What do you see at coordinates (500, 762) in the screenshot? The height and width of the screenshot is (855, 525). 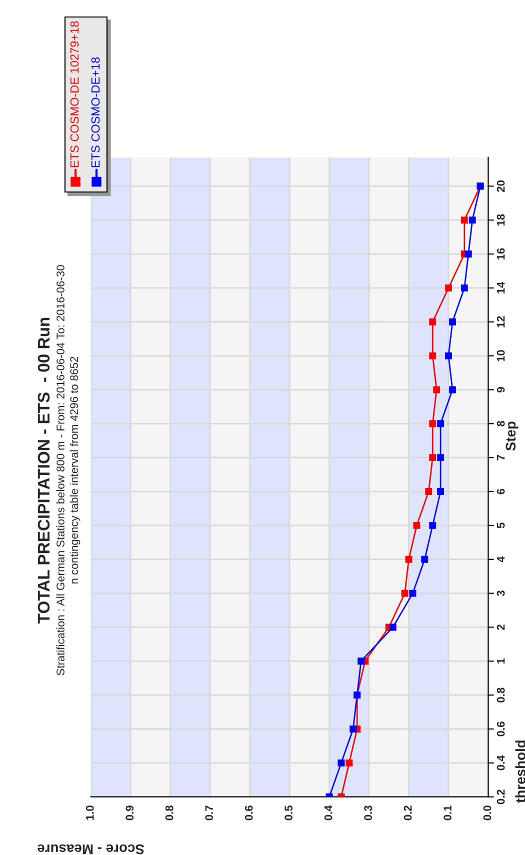 I see `y-tick-label: 0.4` at bounding box center [500, 762].